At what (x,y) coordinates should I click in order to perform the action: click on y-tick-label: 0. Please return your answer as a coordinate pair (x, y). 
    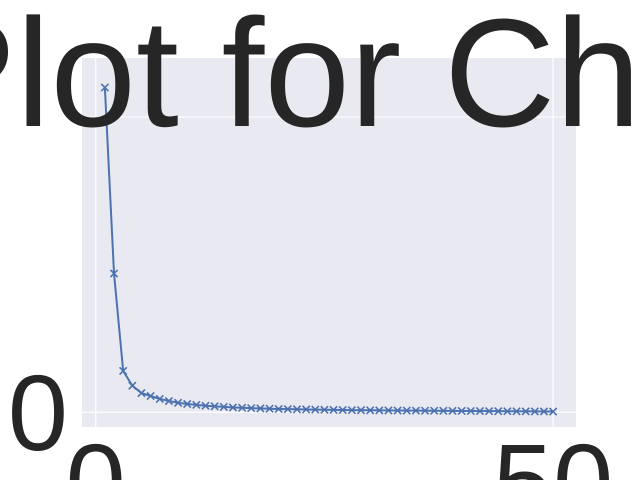
    Looking at the image, I should click on (38, 412).